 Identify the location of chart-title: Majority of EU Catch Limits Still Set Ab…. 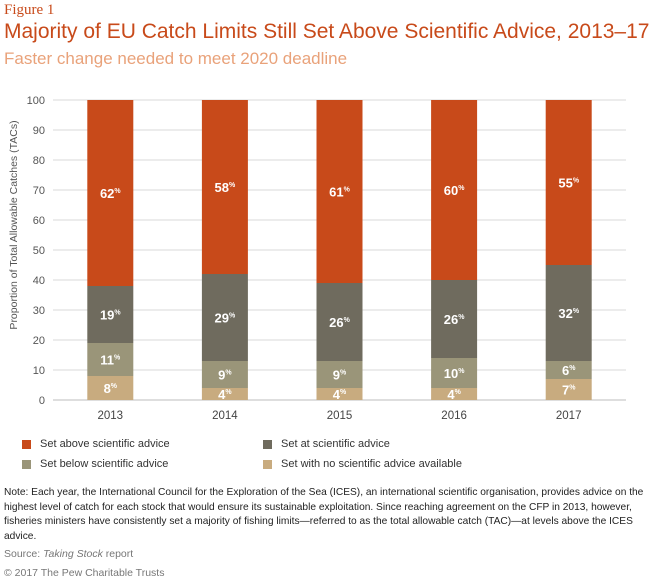
(327, 31).